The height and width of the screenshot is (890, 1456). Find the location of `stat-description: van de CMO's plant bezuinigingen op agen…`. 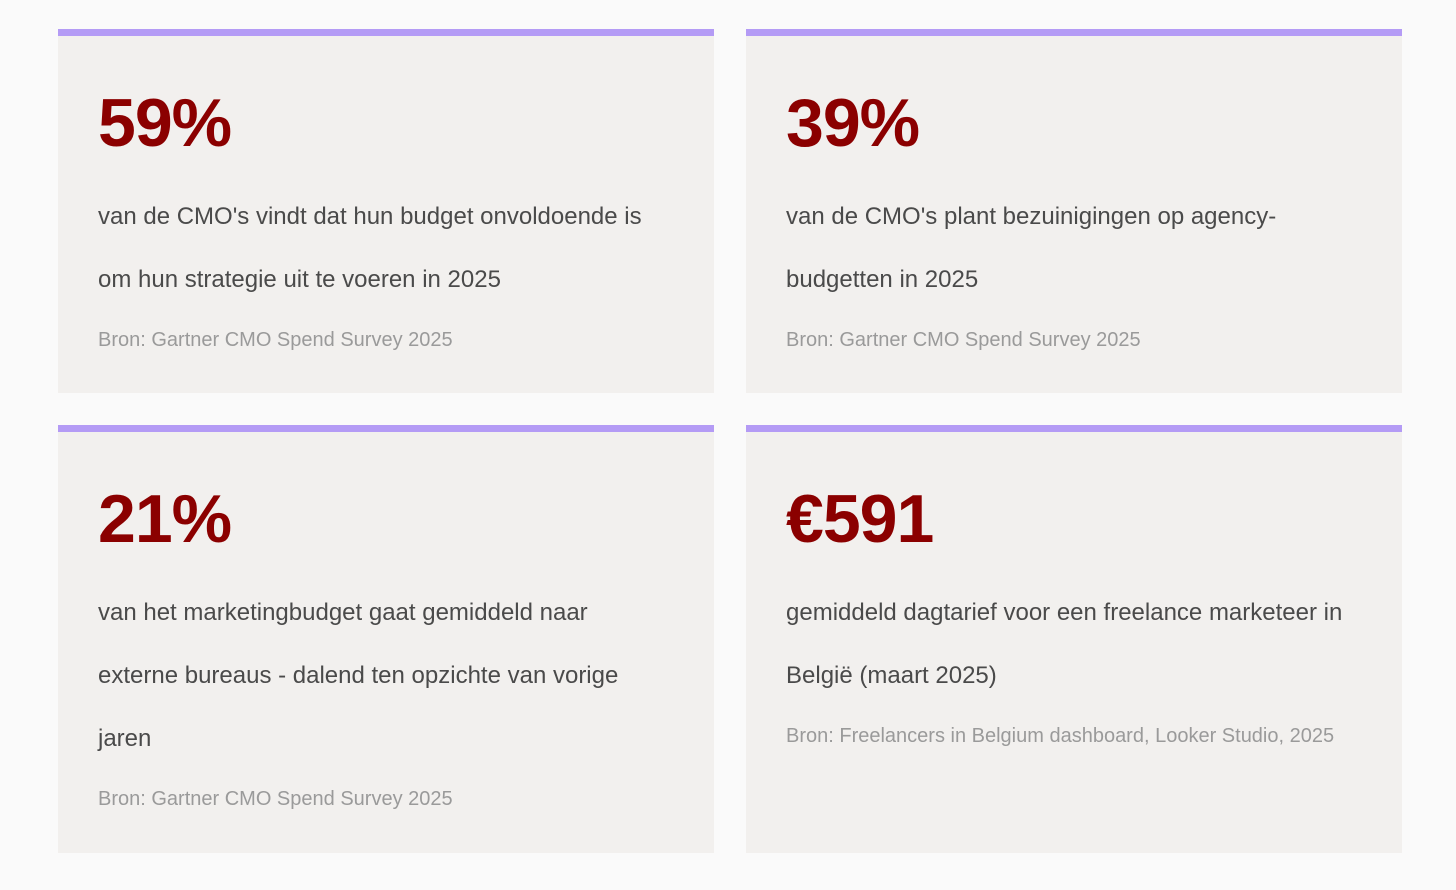

stat-description: van de CMO's plant bezuinigingen op agen… is located at coordinates (1031, 248).